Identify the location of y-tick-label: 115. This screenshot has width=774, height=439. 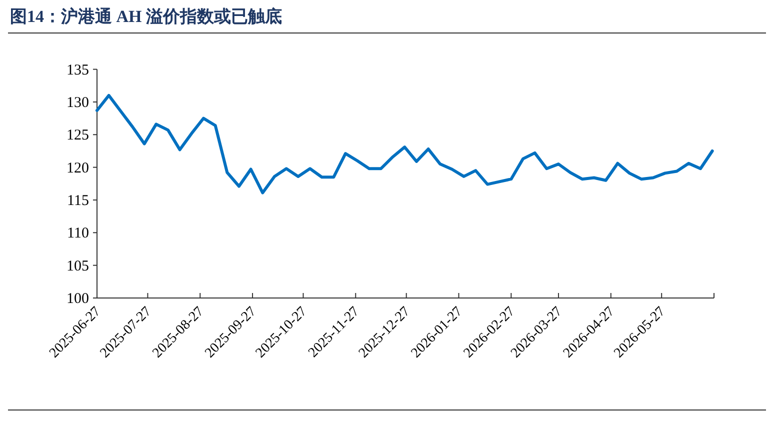
(78, 200).